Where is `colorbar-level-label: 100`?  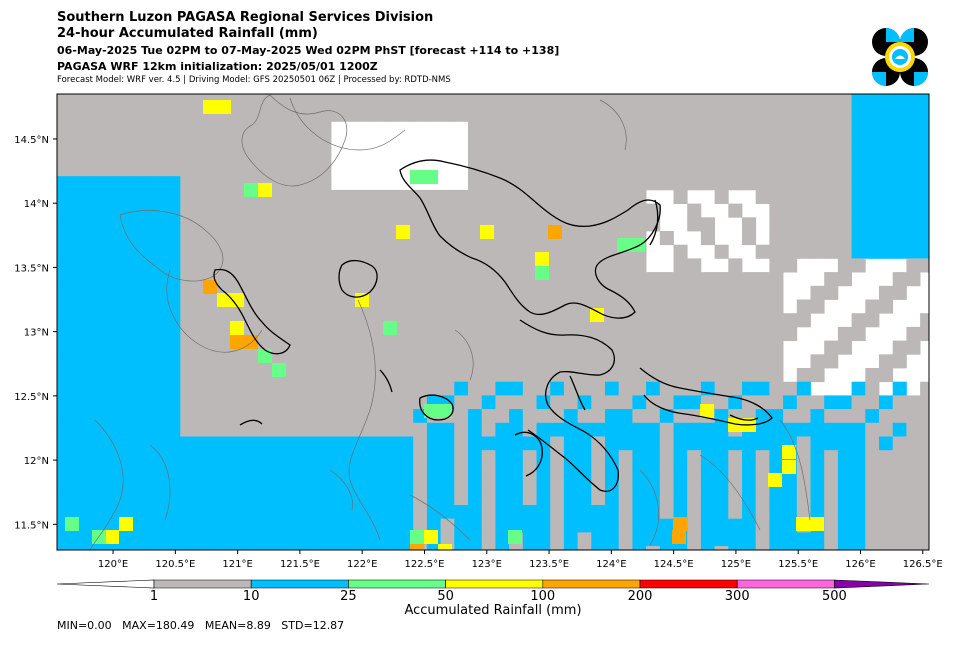
colorbar-level-label: 100 is located at coordinates (542, 596).